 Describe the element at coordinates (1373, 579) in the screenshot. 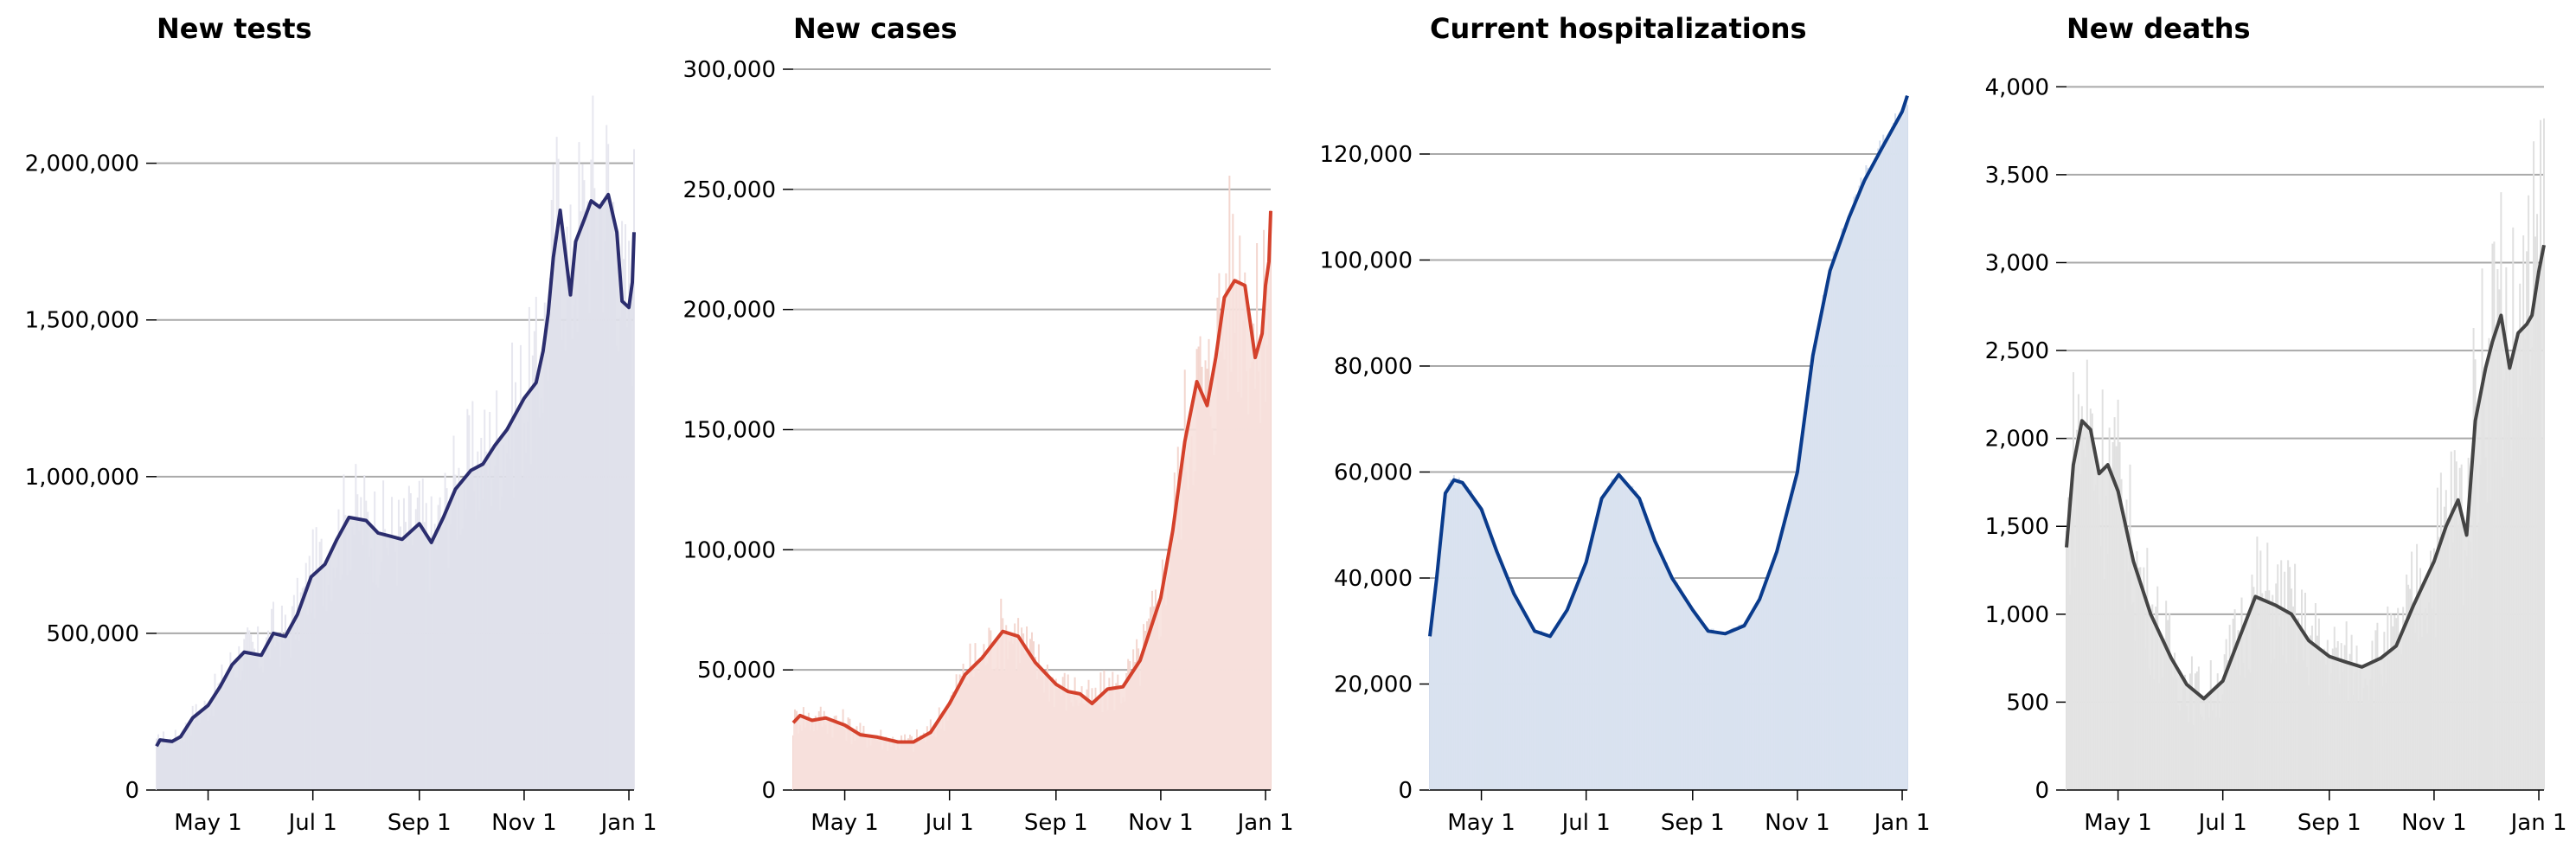

I see `y-tick-label: 40,000` at that location.